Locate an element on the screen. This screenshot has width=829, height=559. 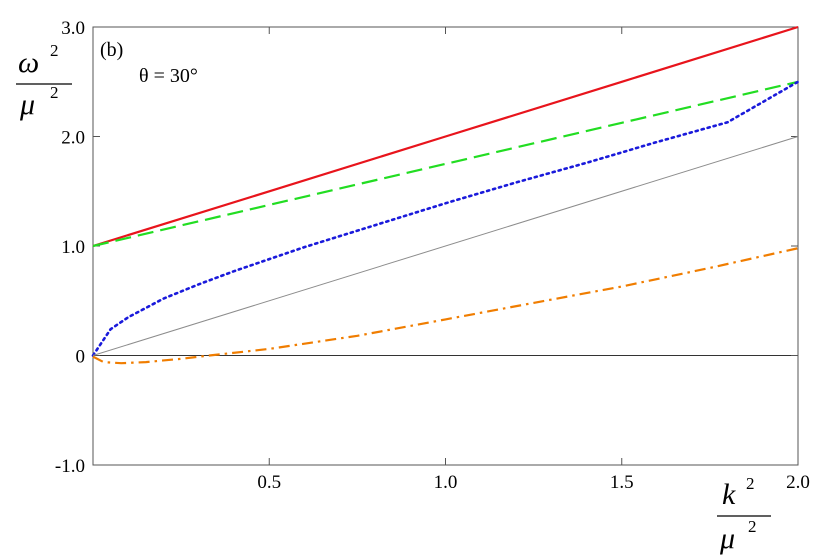
y-tick-label: 1.0 is located at coordinates (73, 247).